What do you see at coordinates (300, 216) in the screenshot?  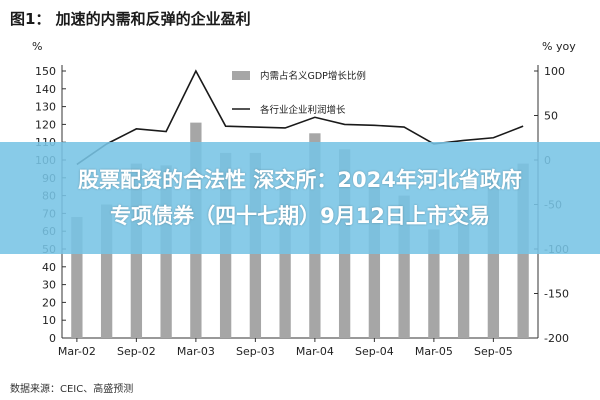 I see `headline-line-2: 专项债券（四十七期）9月12日上市交易` at bounding box center [300, 216].